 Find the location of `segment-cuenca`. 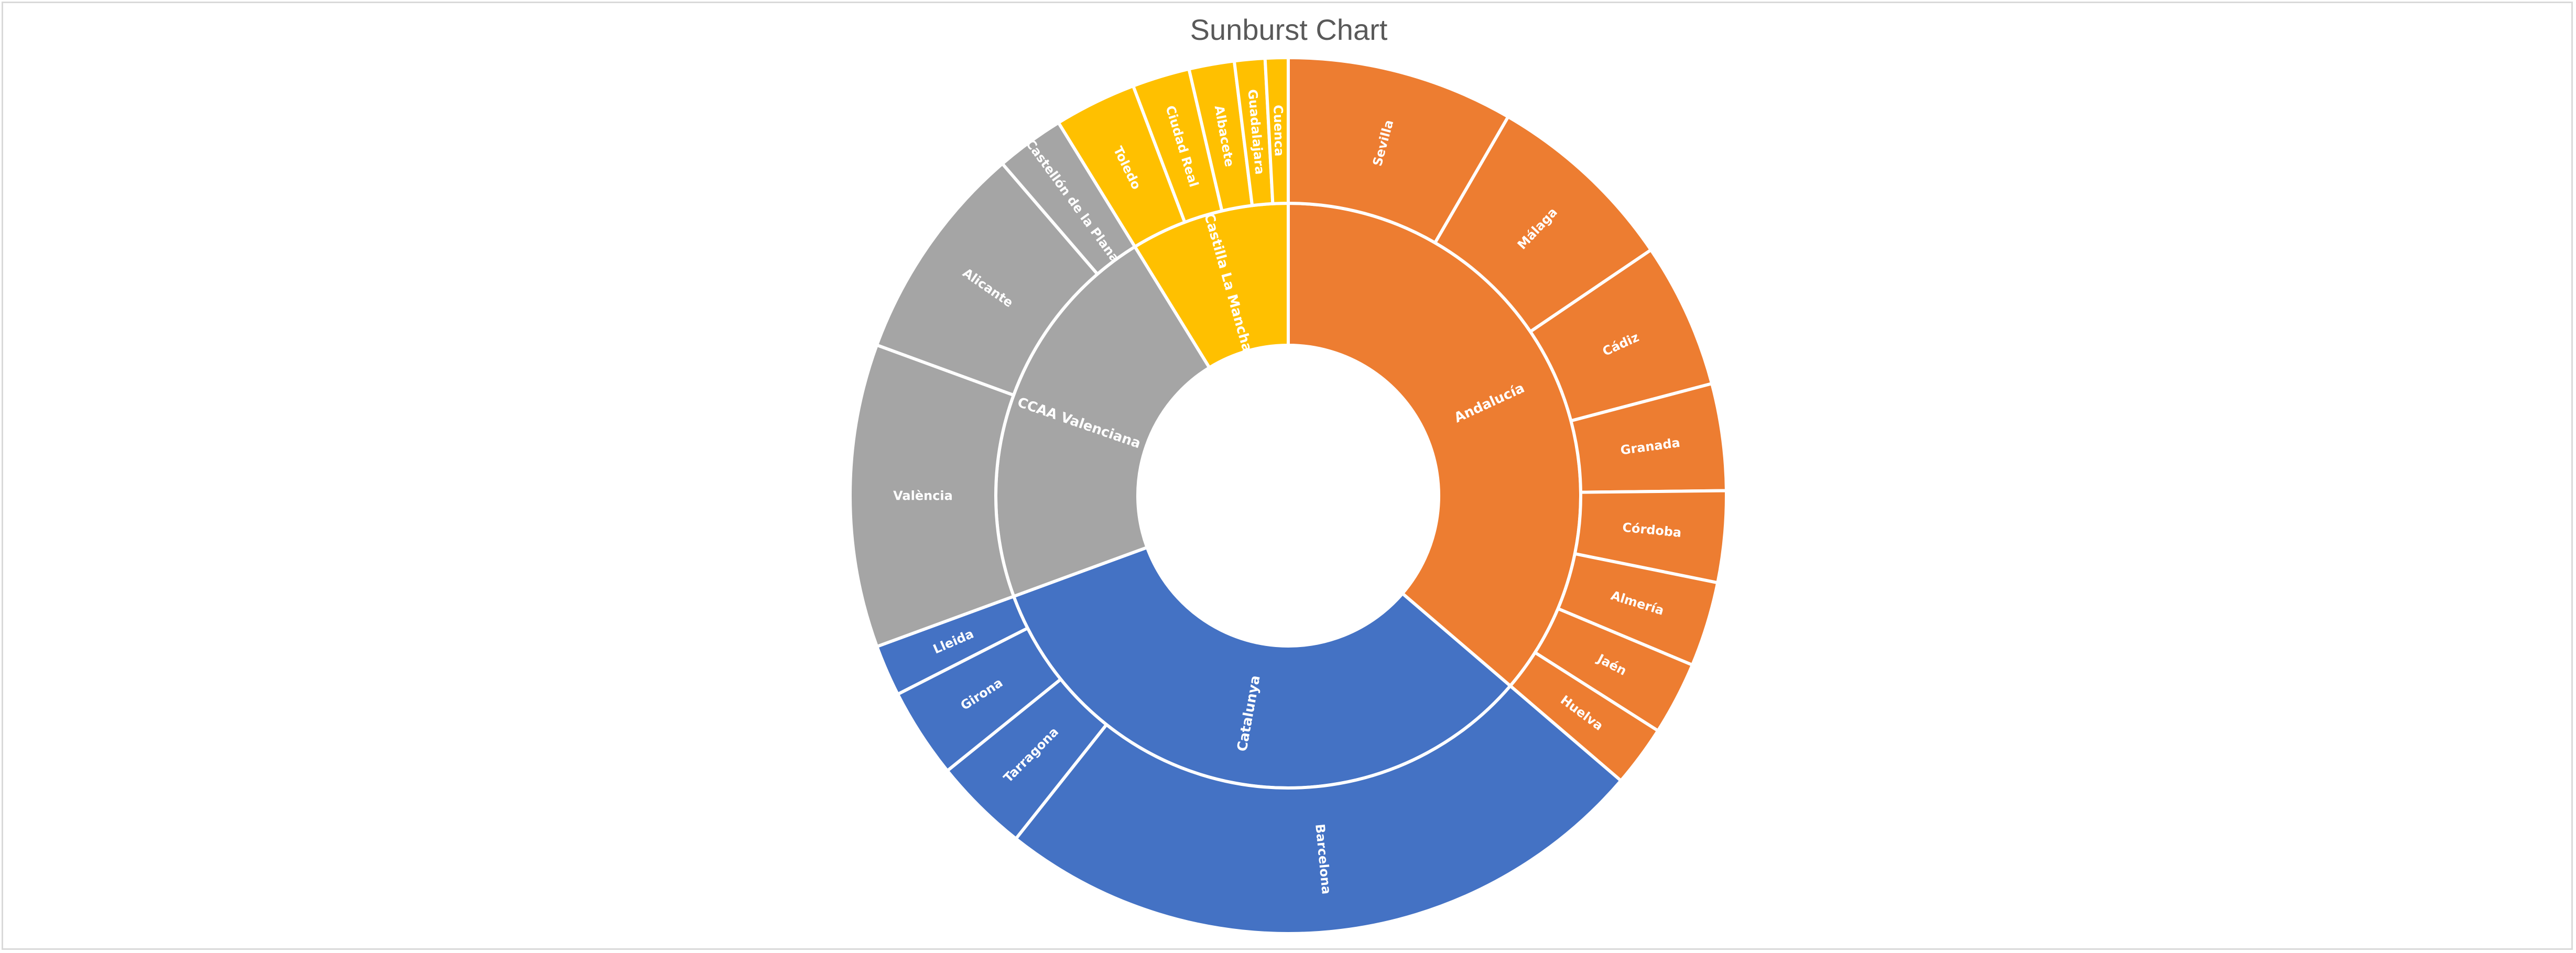

segment-cuenca is located at coordinates (1276, 130).